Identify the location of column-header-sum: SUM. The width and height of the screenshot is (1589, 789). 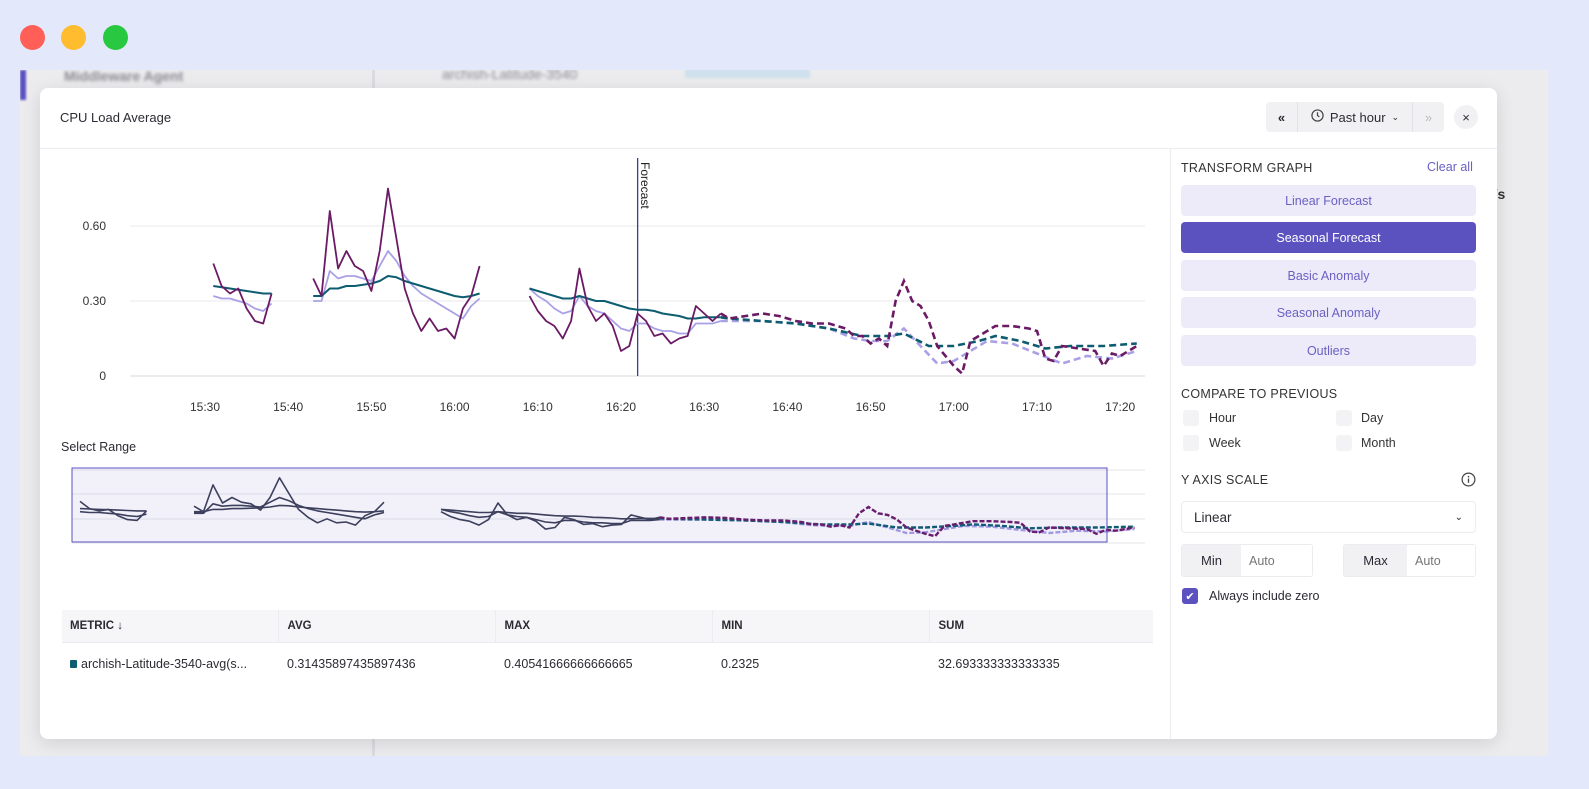
(1040, 626).